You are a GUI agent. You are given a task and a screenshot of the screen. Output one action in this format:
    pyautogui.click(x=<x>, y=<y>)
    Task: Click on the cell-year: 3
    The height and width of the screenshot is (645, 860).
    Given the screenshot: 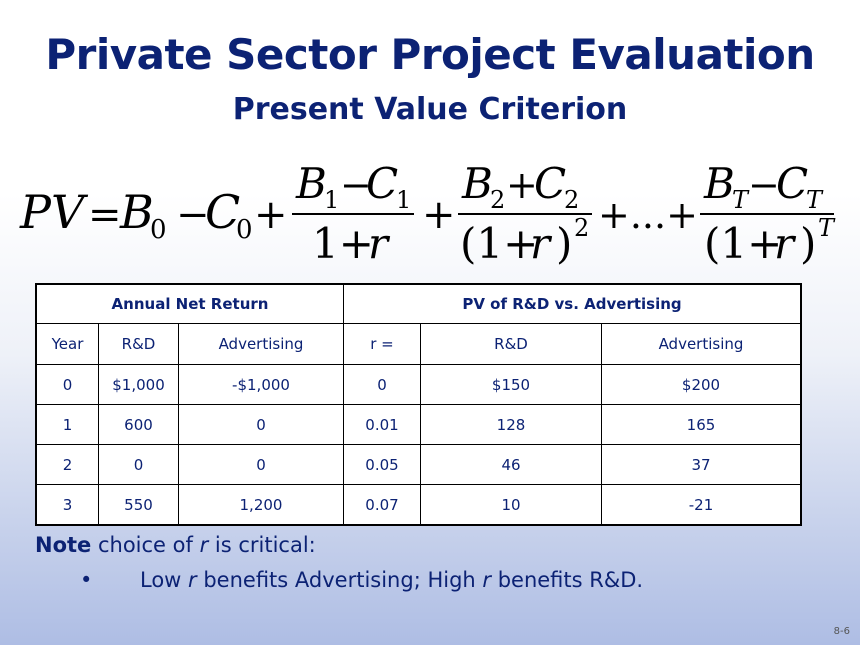 What is the action you would take?
    pyautogui.click(x=67, y=505)
    